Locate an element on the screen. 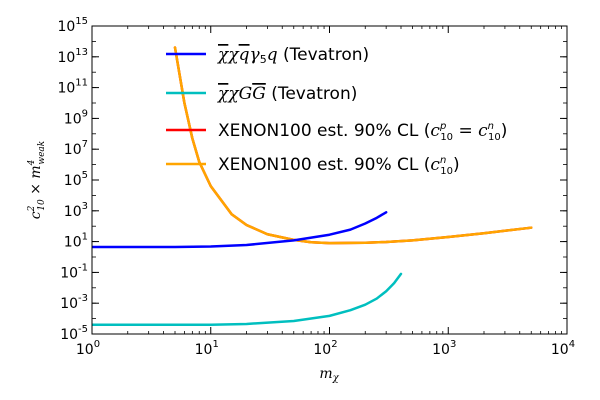 The height and width of the screenshot is (400, 600). y-tick-label: 10¹⁵ is located at coordinates (72, 25).